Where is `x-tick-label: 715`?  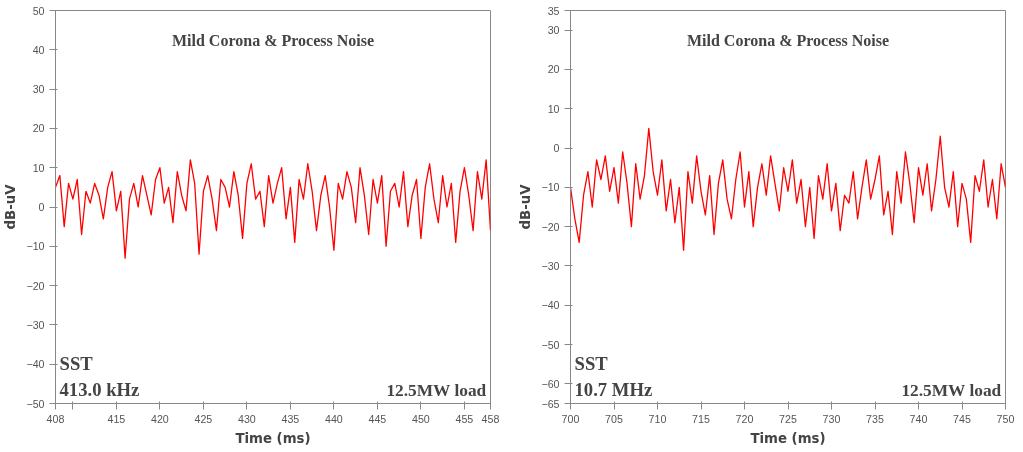
x-tick-label: 715 is located at coordinates (701, 418).